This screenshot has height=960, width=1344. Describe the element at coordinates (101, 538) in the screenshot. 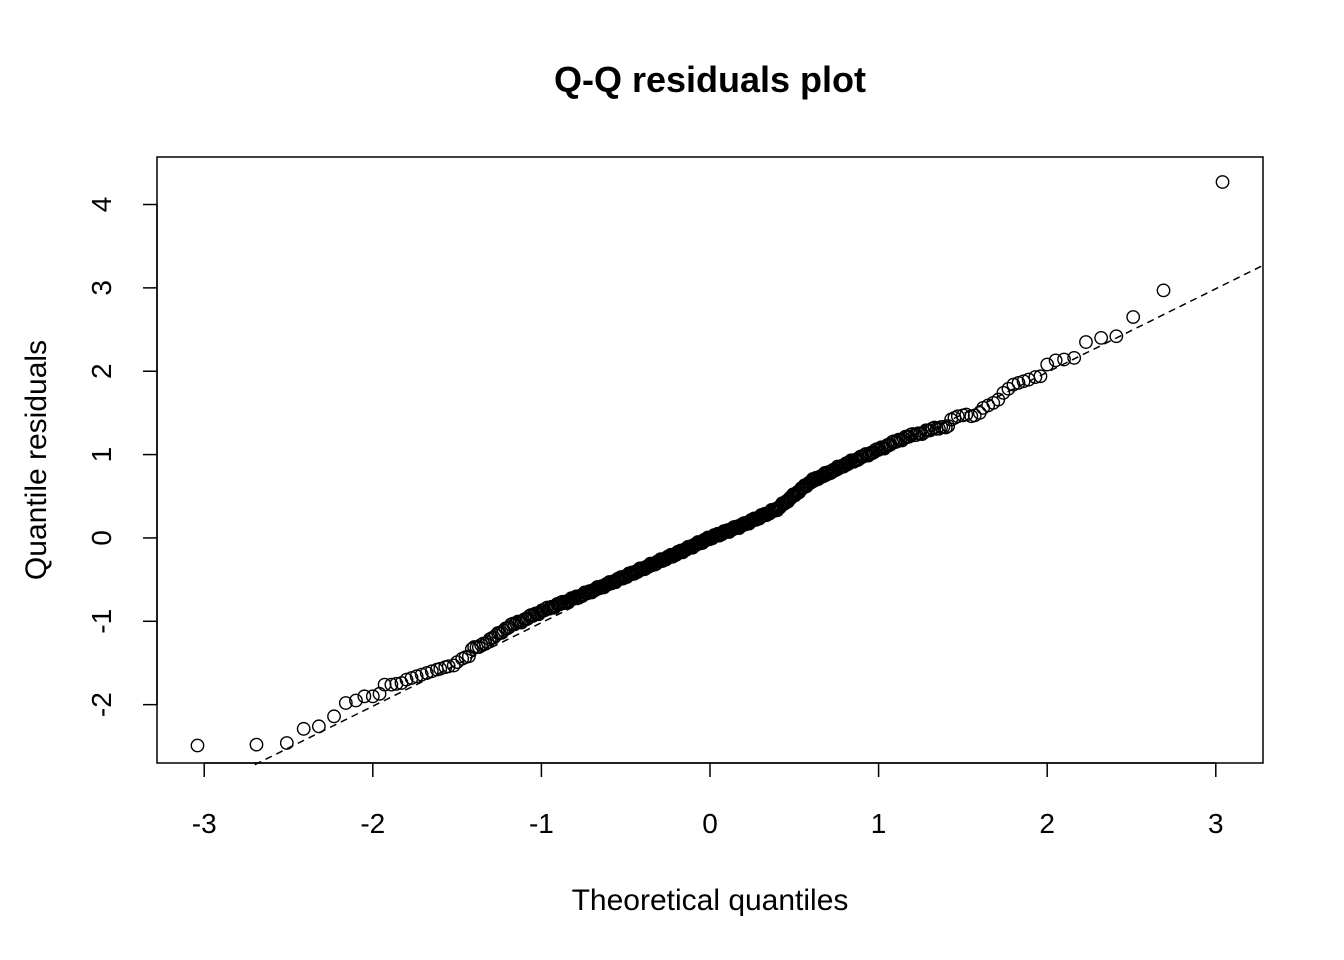

I see `y-tick-label: 0` at that location.